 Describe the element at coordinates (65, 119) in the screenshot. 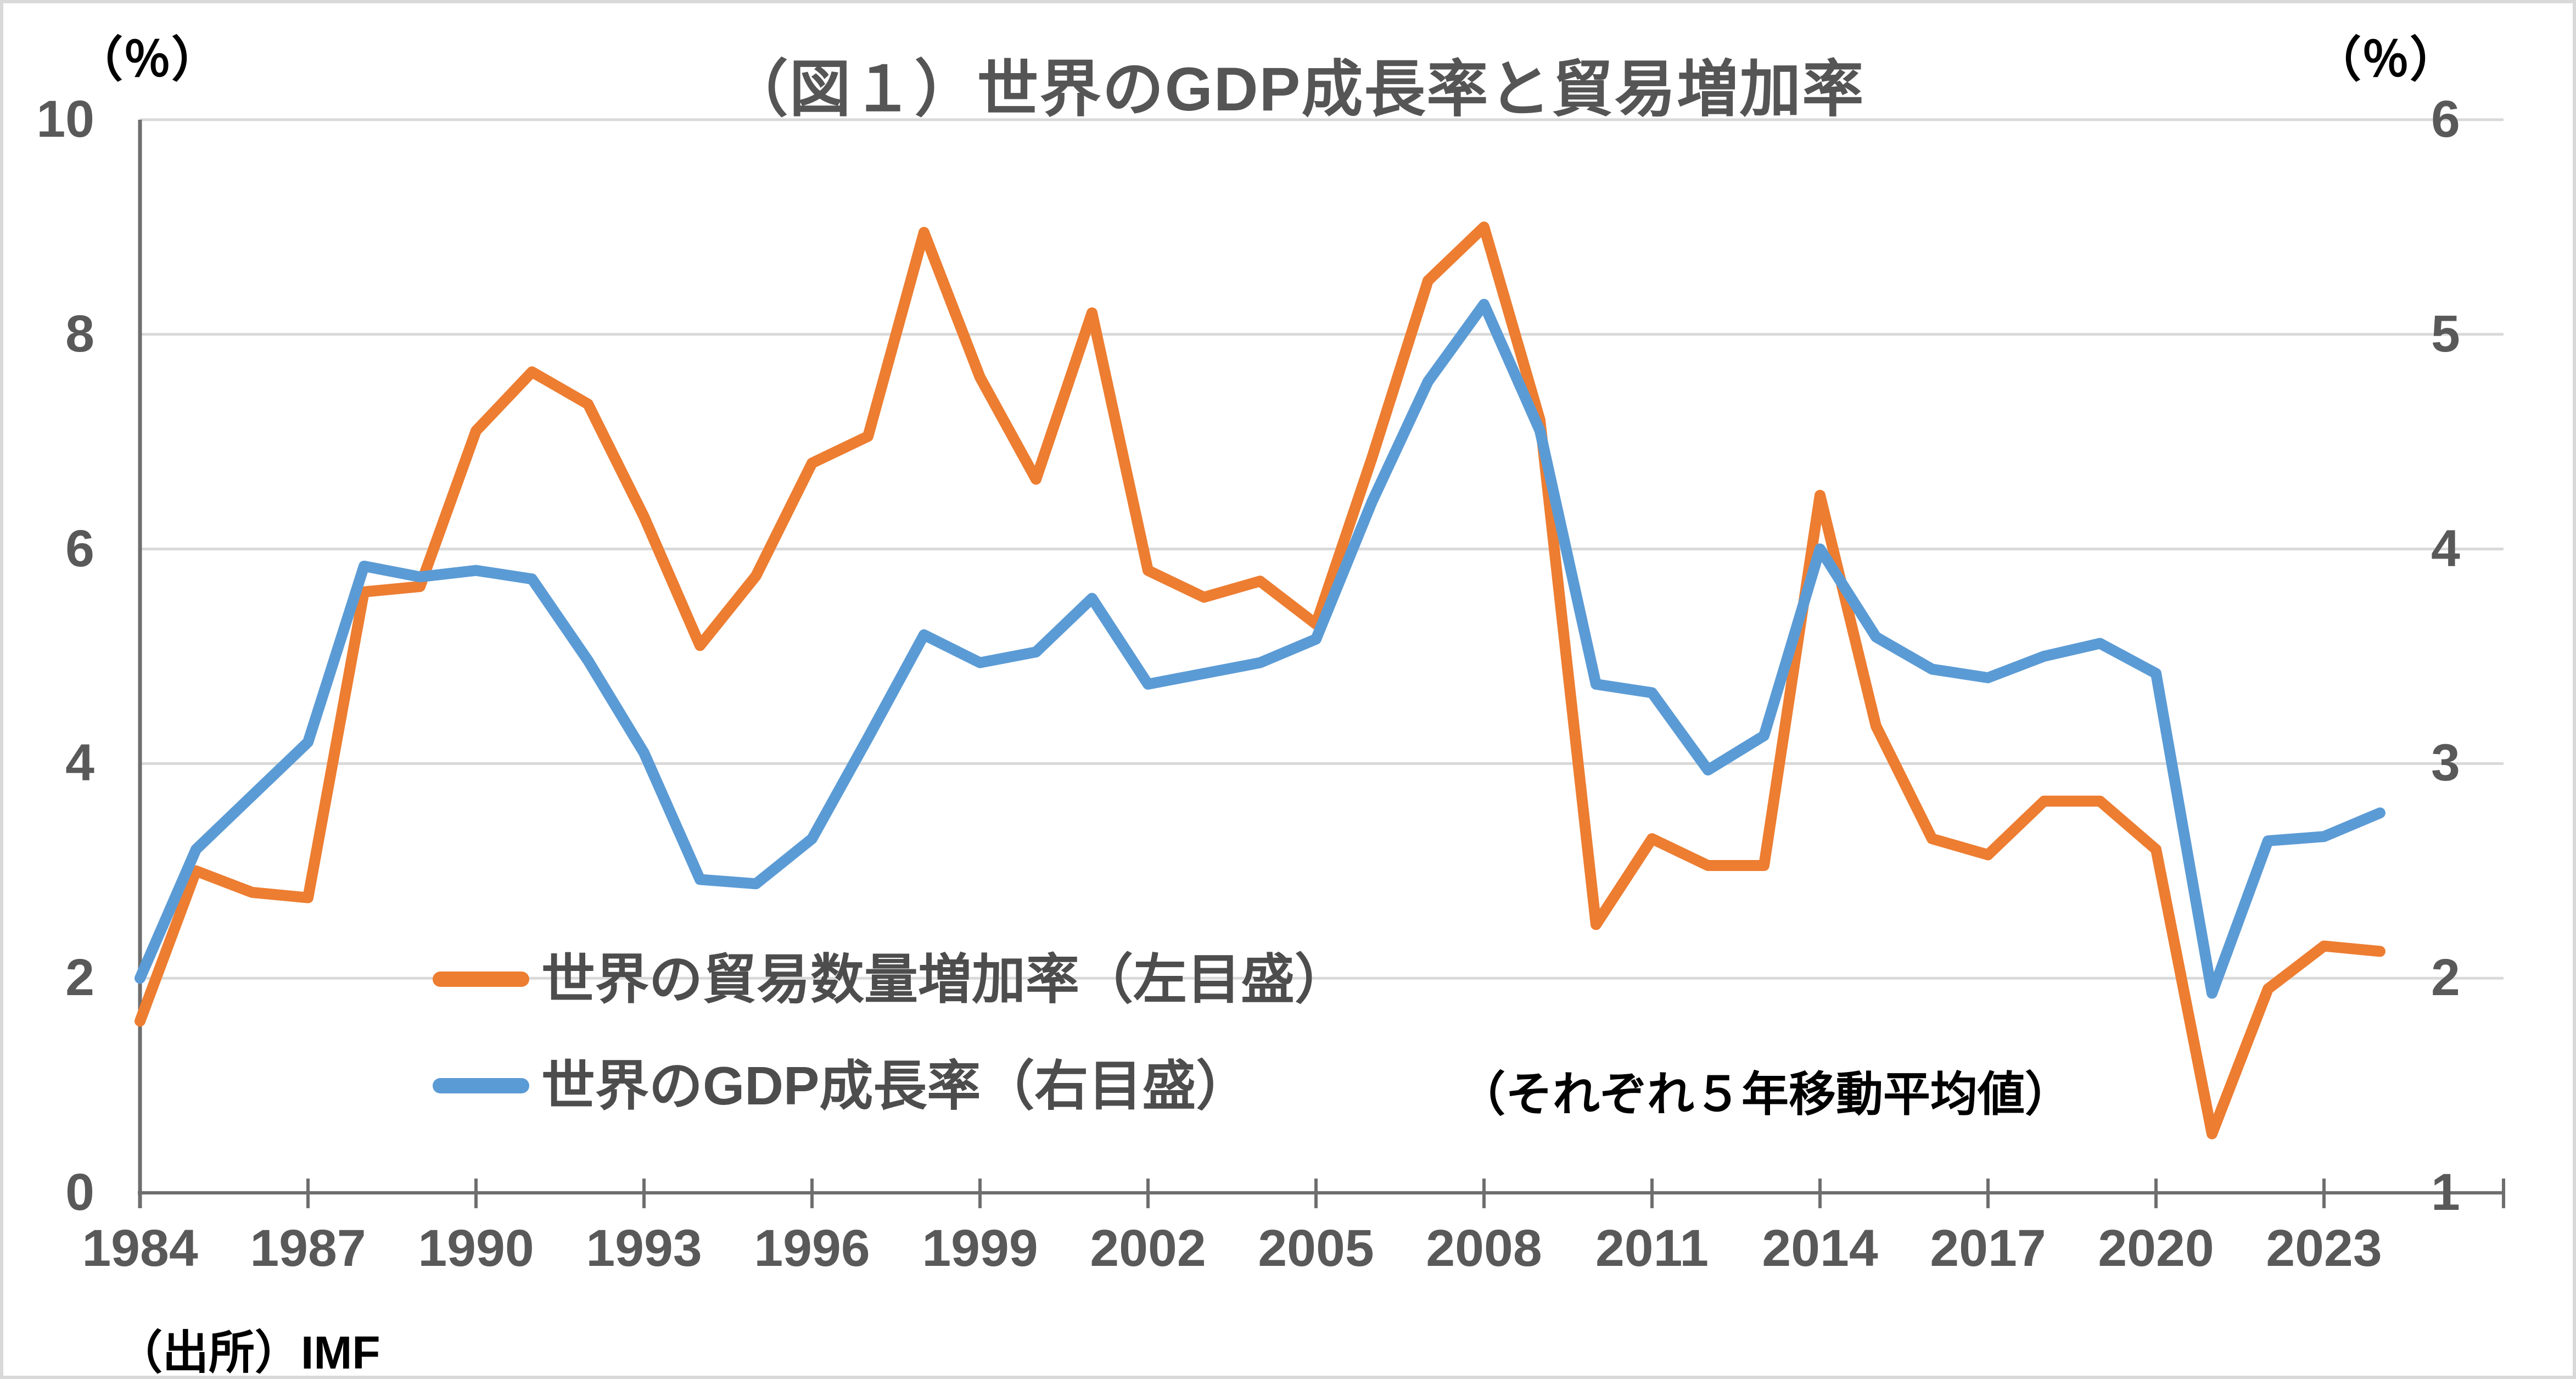

I see `left-axis-tick-label: 10` at that location.